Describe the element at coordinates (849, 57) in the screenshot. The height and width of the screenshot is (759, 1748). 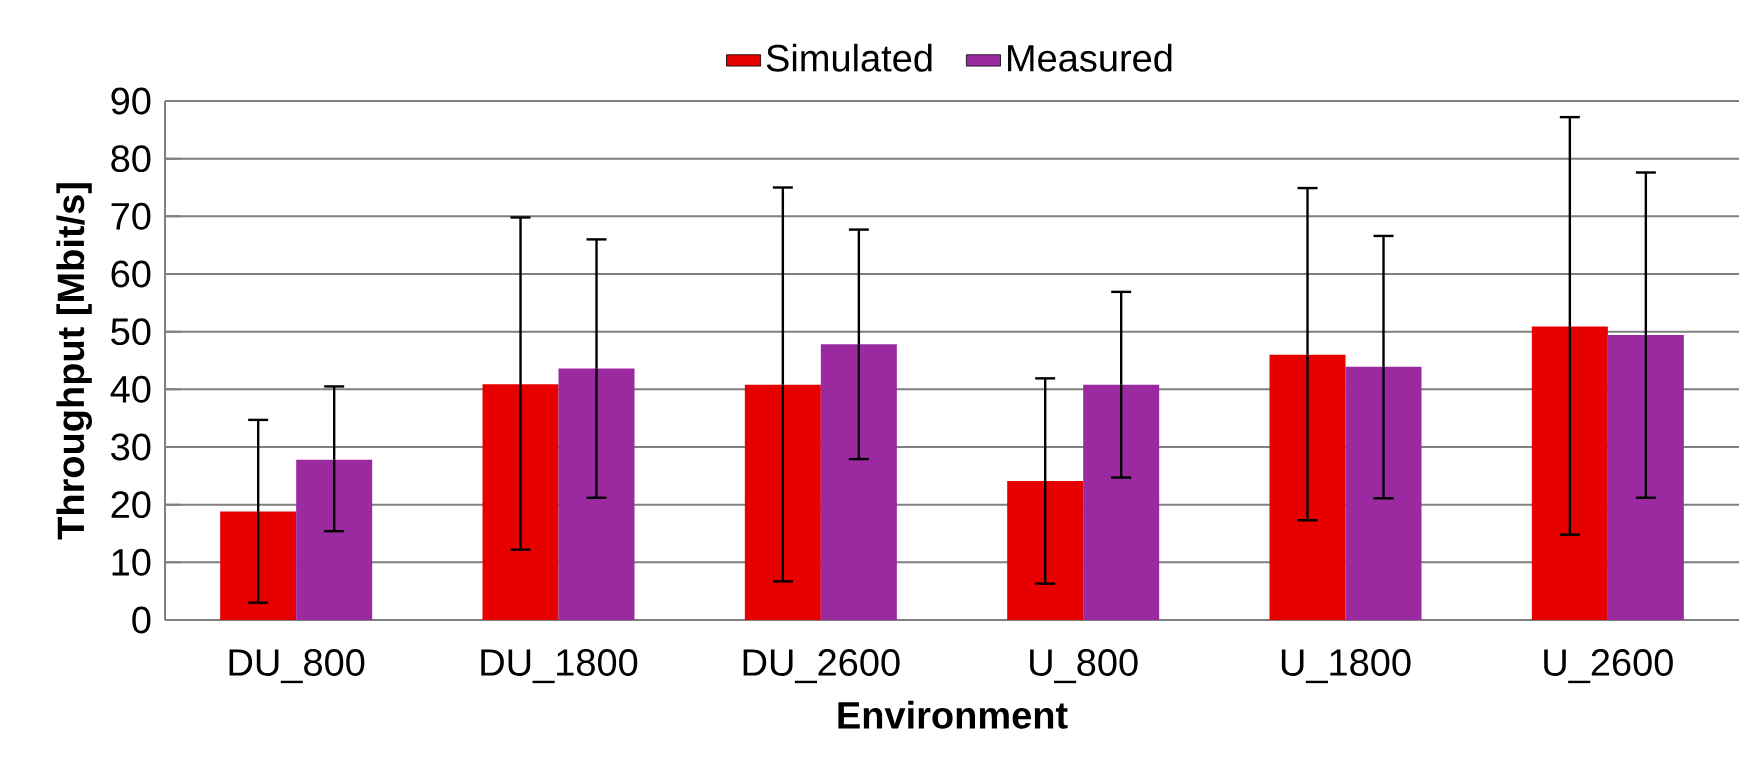
I see `legend-label: Simulated` at that location.